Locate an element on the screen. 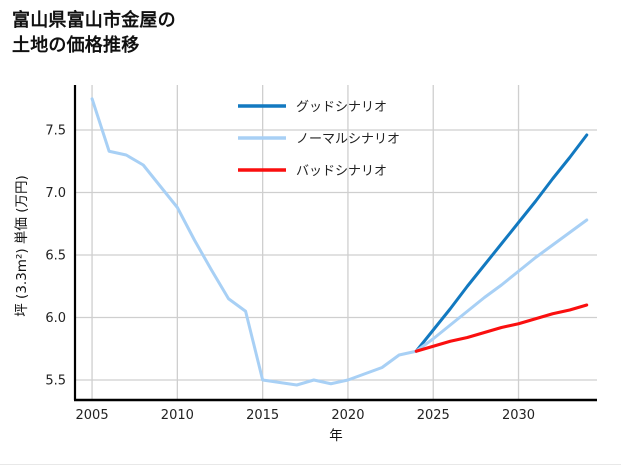 This screenshot has height=465, width=621. x-tick-label: 2025 is located at coordinates (433, 415).